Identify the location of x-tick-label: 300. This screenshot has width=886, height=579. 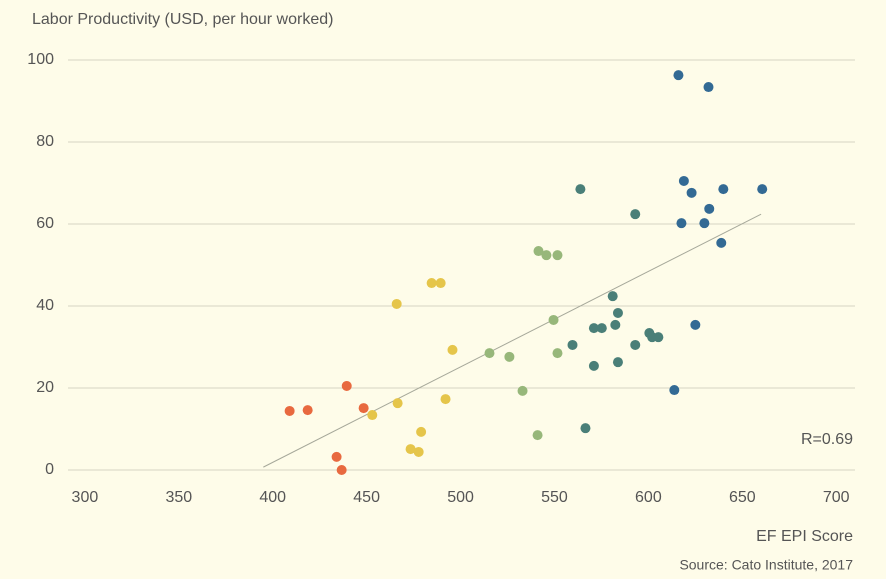
(85, 497).